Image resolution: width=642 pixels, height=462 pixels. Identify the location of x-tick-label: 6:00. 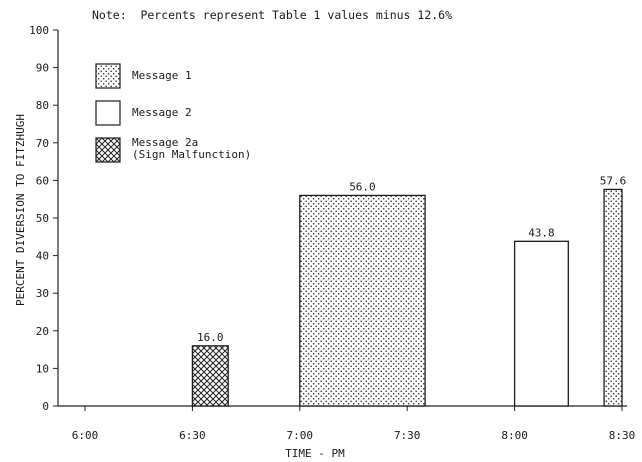
(85, 435).